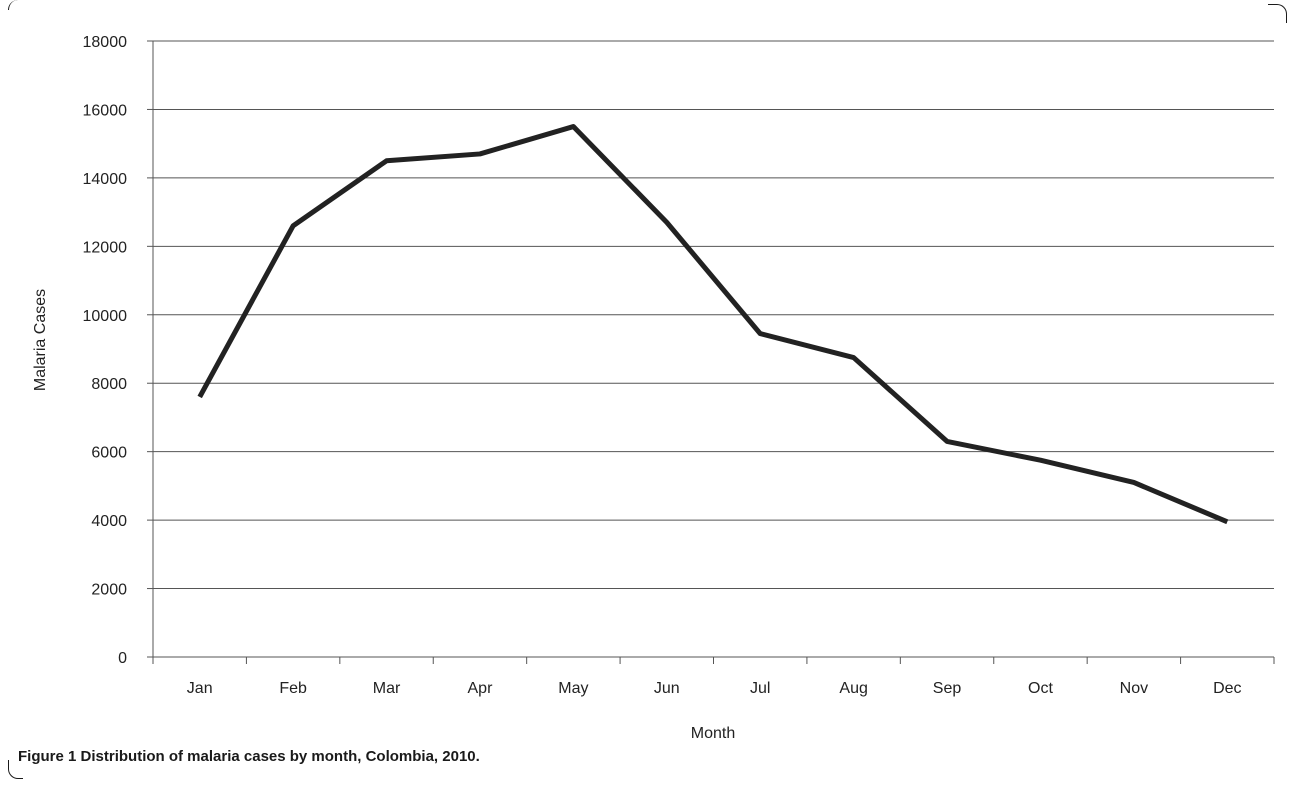 The width and height of the screenshot is (1290, 786). What do you see at coordinates (109, 521) in the screenshot?
I see `y-tick-label: 4000` at bounding box center [109, 521].